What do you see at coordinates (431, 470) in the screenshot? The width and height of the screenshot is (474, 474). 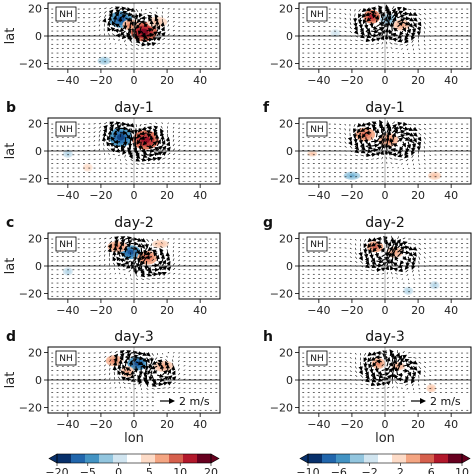 I see `colorbar-tick-label: 6` at bounding box center [431, 470].